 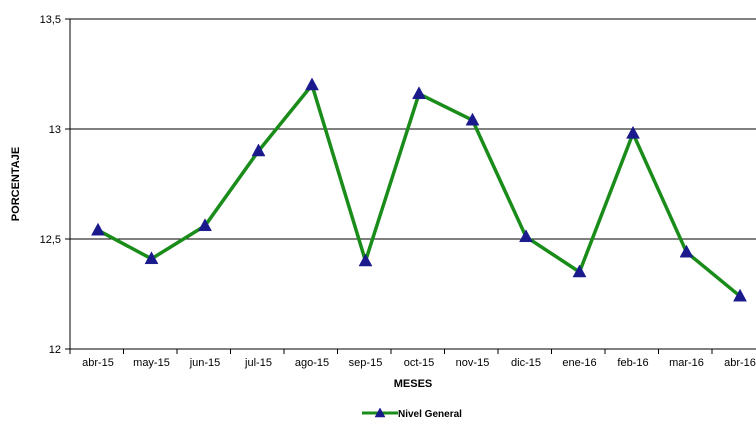 I want to click on legend: Nivel General, so click(x=412, y=413).